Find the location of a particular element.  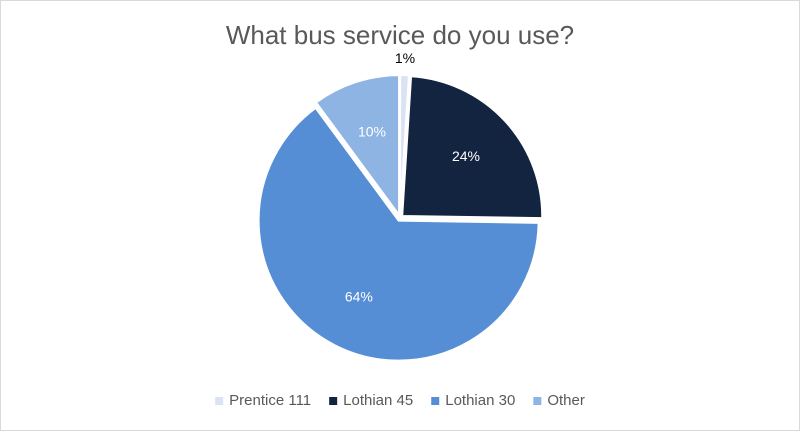

legend-label: Prentice 111 is located at coordinates (270, 400).